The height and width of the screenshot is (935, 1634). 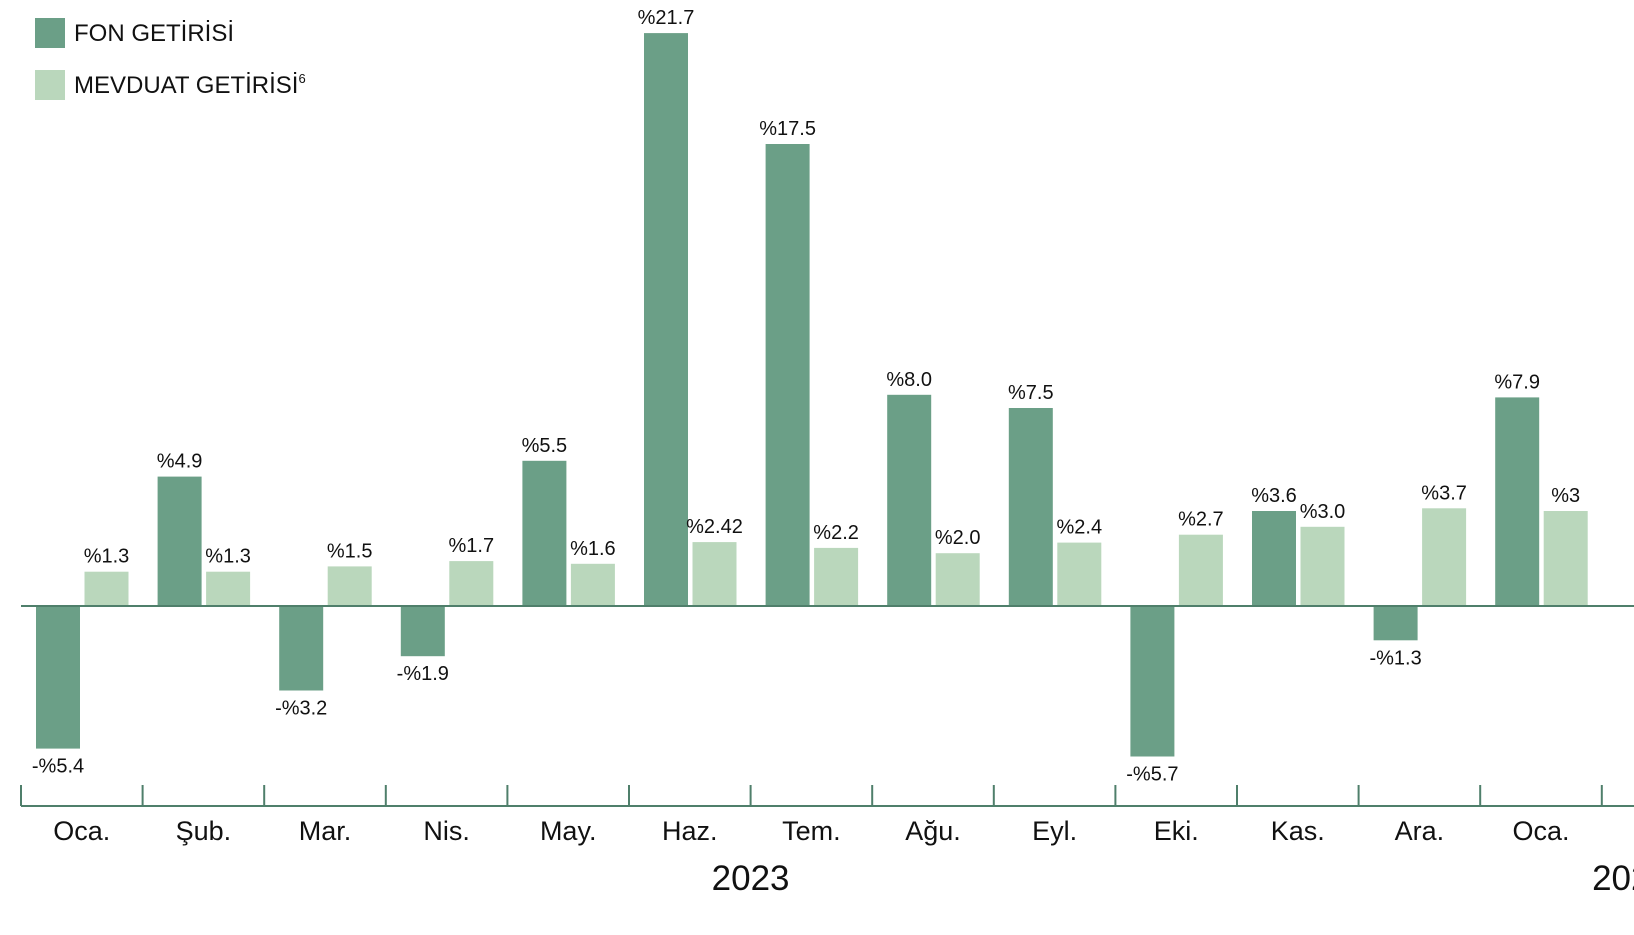 What do you see at coordinates (1444, 493) in the screenshot?
I see `bar-label-mevduat-11: %3.7` at bounding box center [1444, 493].